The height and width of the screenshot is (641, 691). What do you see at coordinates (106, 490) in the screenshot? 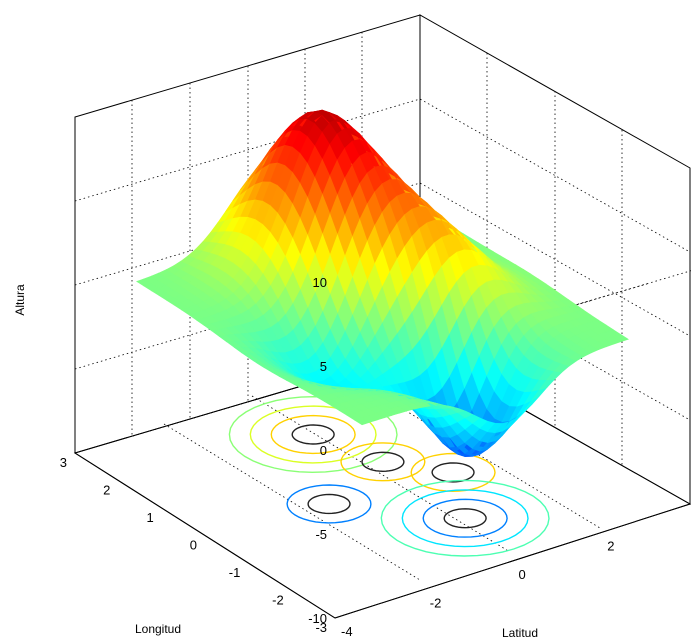
I see `y-tick-label: 2` at bounding box center [106, 490].